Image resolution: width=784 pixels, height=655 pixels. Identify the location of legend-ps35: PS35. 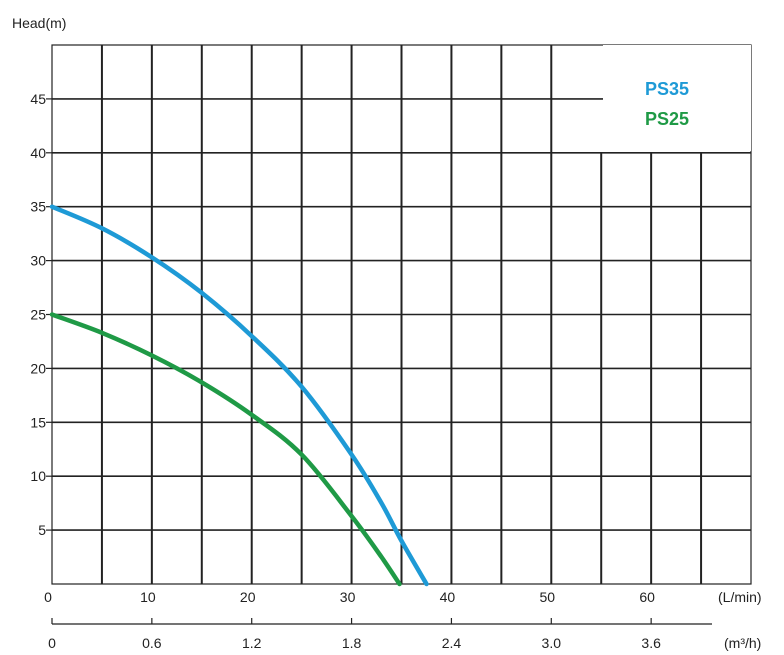
(667, 89).